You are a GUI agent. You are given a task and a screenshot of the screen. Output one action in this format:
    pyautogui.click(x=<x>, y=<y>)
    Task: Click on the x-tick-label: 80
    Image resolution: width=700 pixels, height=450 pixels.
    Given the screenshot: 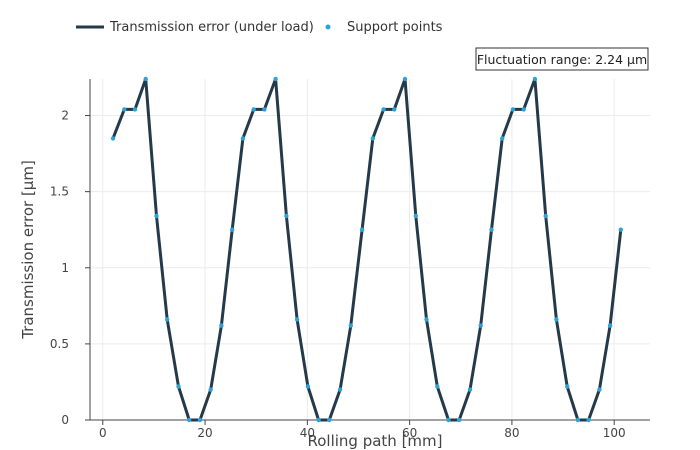 What is the action you would take?
    pyautogui.click(x=511, y=433)
    